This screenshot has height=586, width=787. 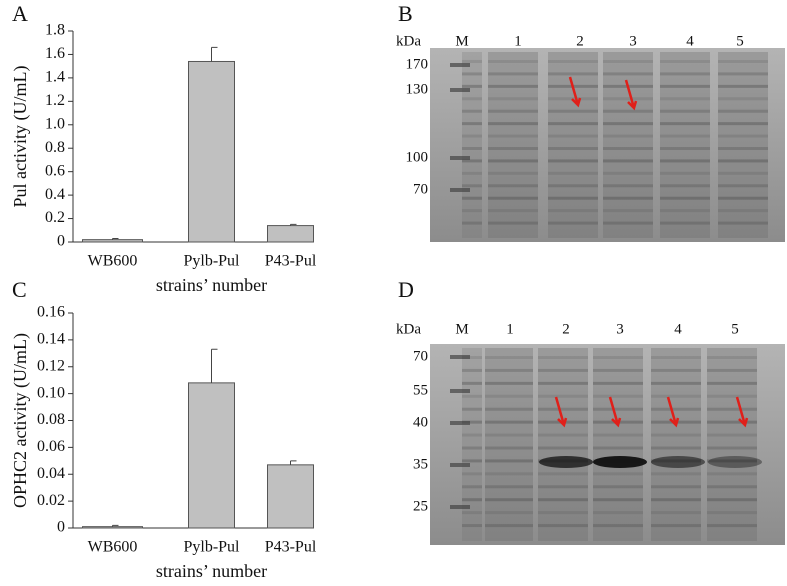 What do you see at coordinates (51, 392) in the screenshot?
I see `y-tick-label: 0.10` at bounding box center [51, 392].